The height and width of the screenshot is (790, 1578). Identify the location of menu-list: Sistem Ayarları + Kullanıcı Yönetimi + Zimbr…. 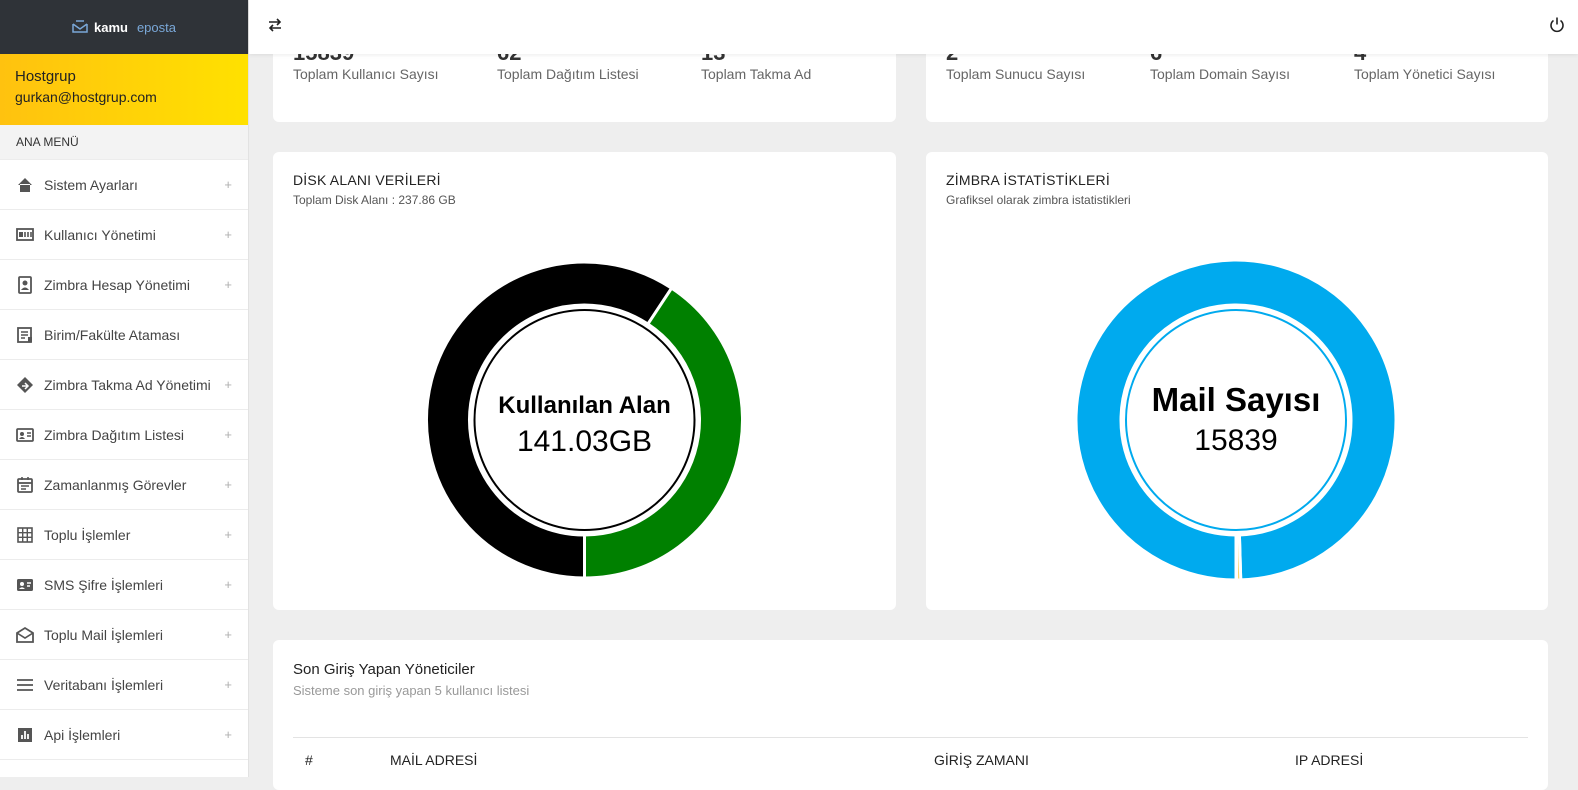
(124, 460).